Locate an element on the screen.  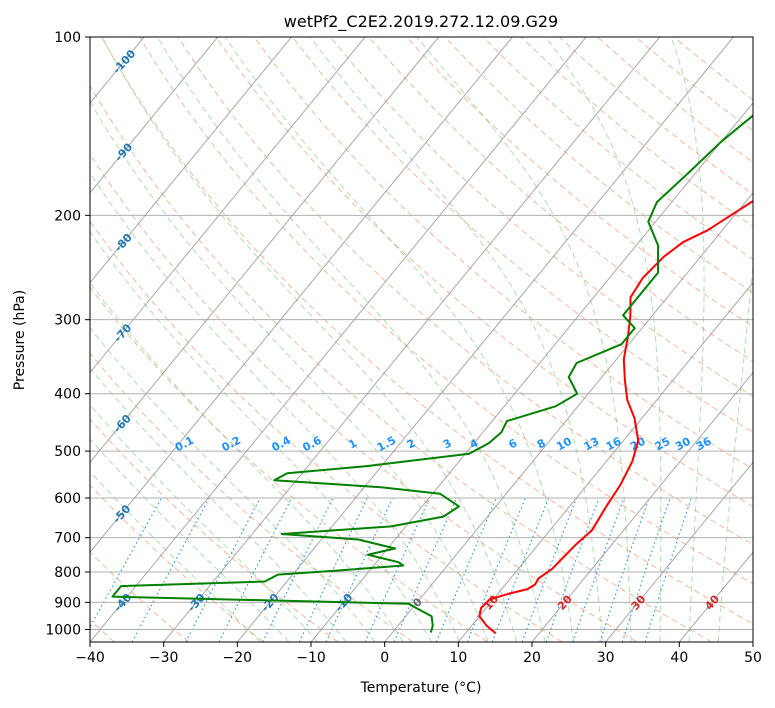
mixing-ratio-label: 6 is located at coordinates (512, 443).